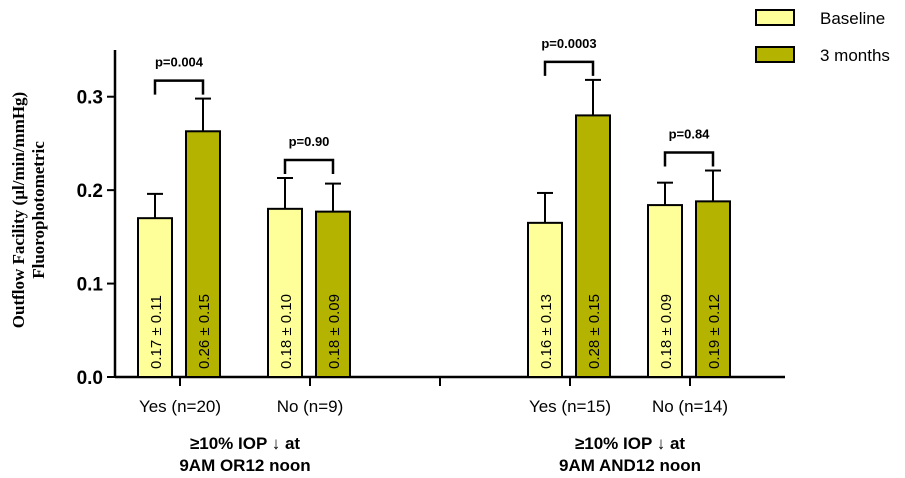 The width and height of the screenshot is (905, 478). I want to click on x-category-label: No (n=14), so click(690, 406).